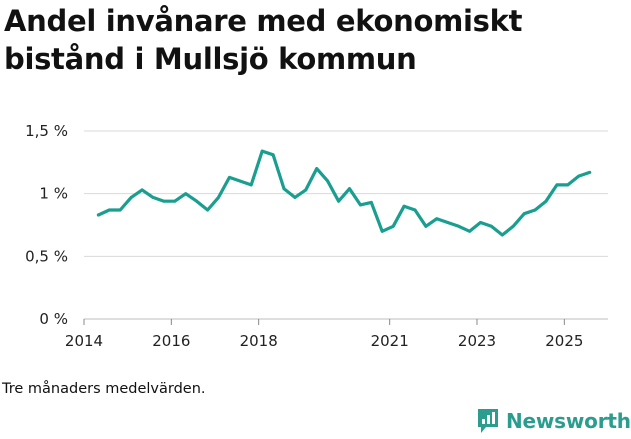 The height and width of the screenshot is (439, 631). I want to click on x-tick-label: 2016, so click(171, 341).